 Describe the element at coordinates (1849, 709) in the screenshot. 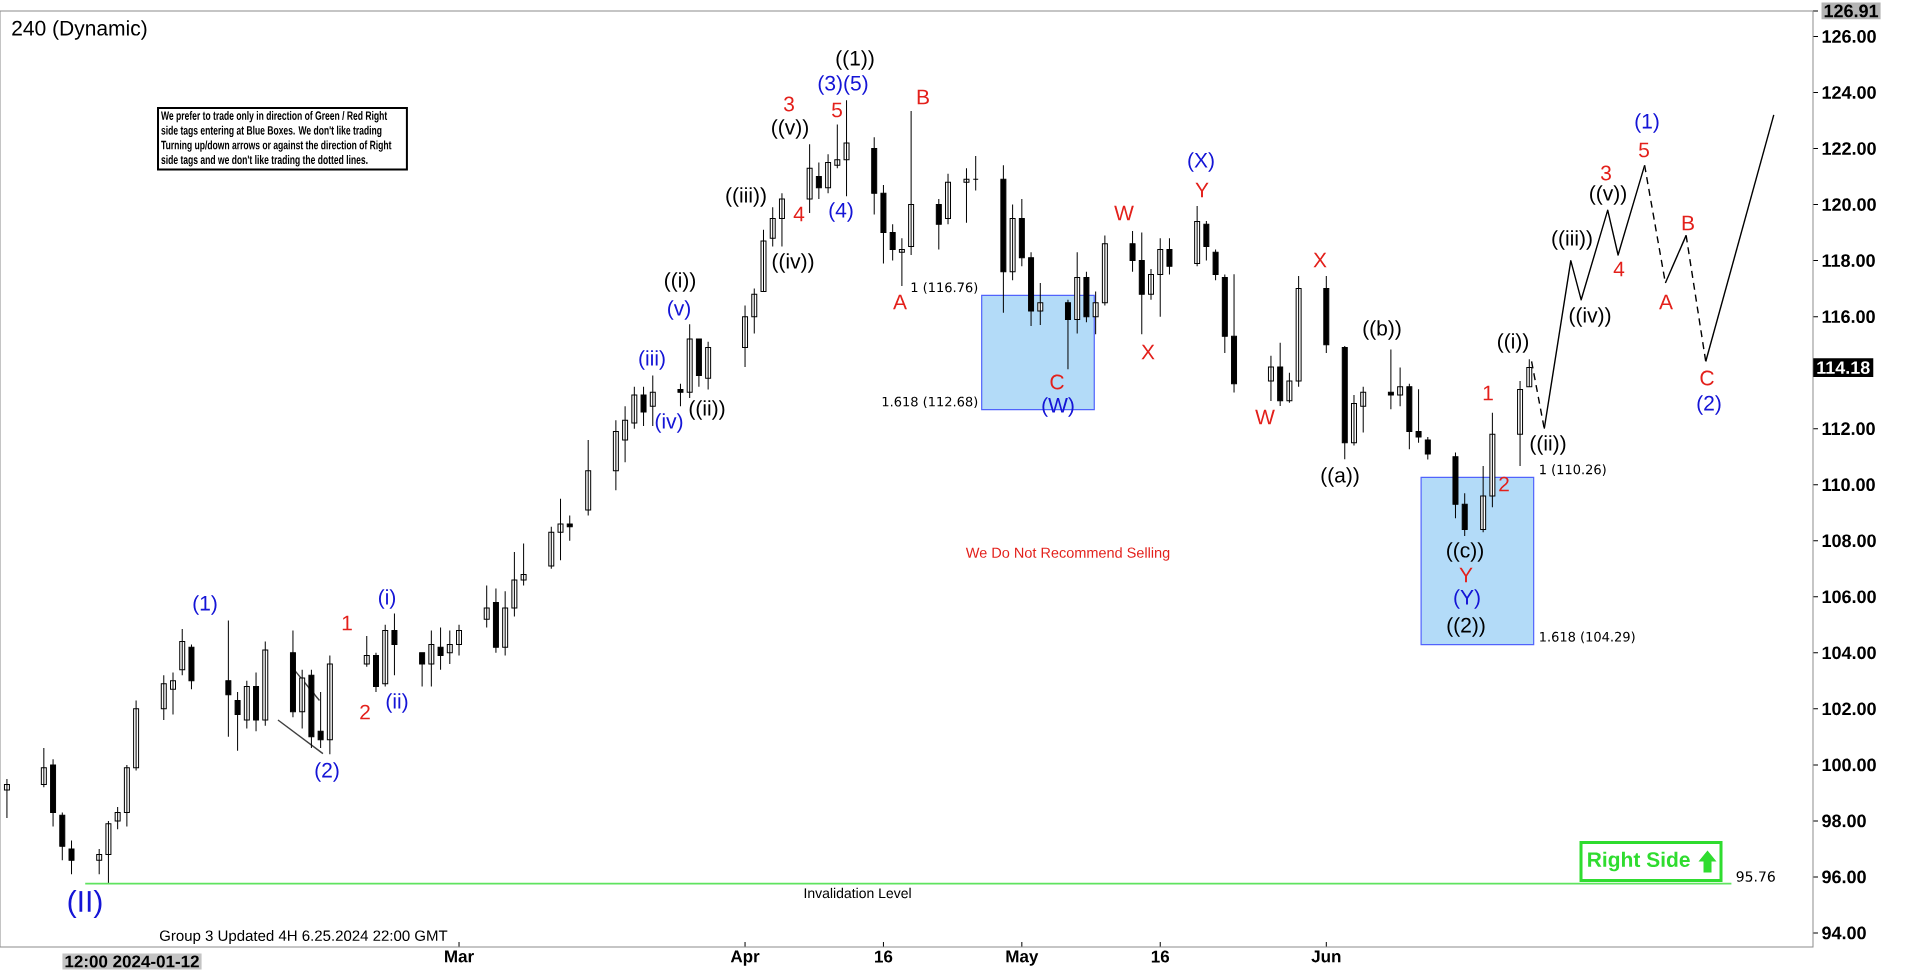

I see `y-tick-label: 102.00` at that location.